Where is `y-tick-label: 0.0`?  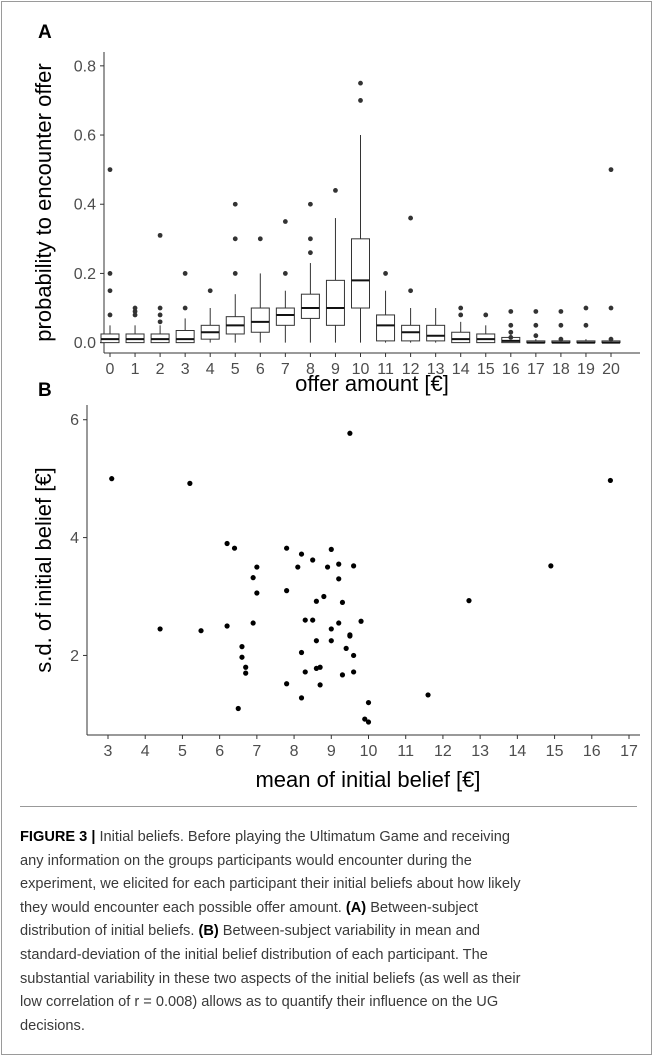
y-tick-label: 0.0 is located at coordinates (85, 343).